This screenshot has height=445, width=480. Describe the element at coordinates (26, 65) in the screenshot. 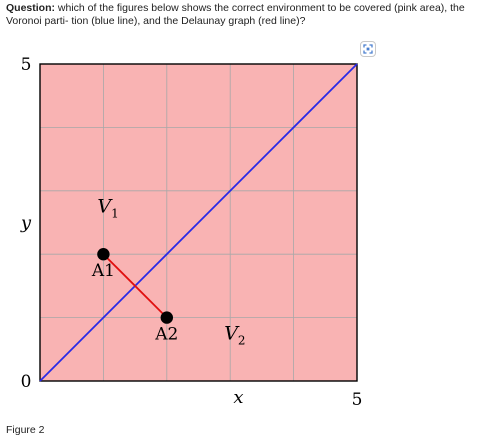

I see `y-axis-top-label: 5` at that location.